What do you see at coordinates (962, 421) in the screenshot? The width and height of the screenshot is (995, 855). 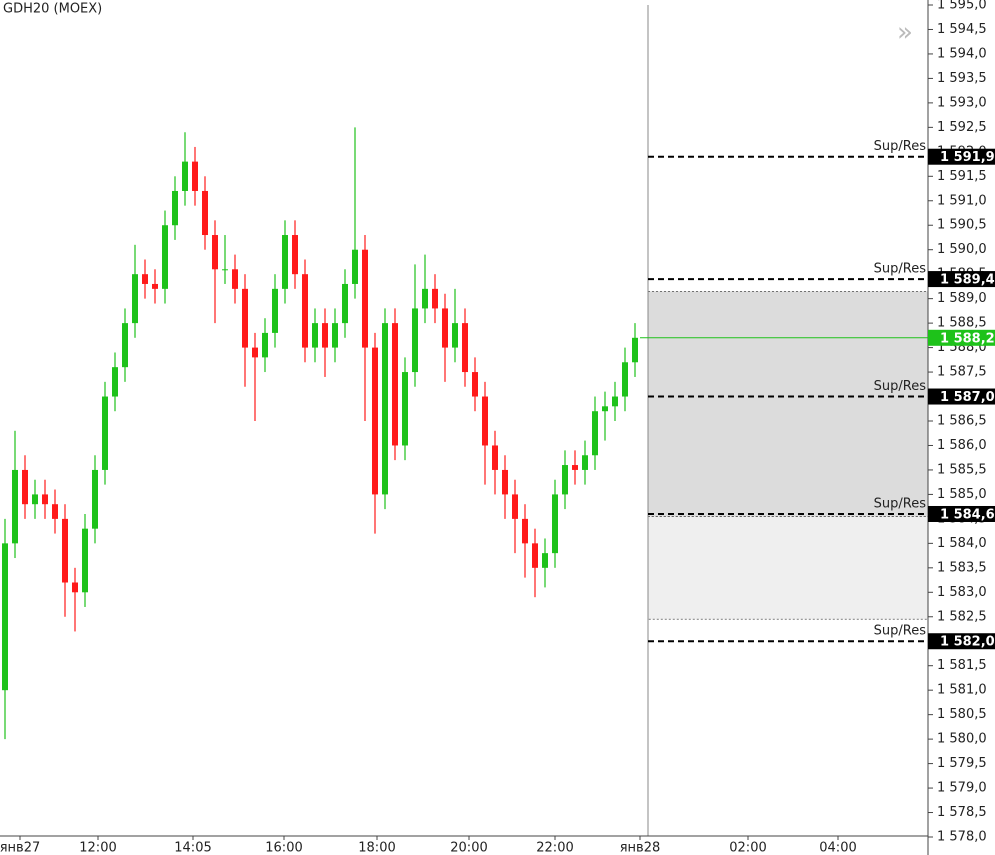 I see `y-tick-label: 1 586,5` at bounding box center [962, 421].